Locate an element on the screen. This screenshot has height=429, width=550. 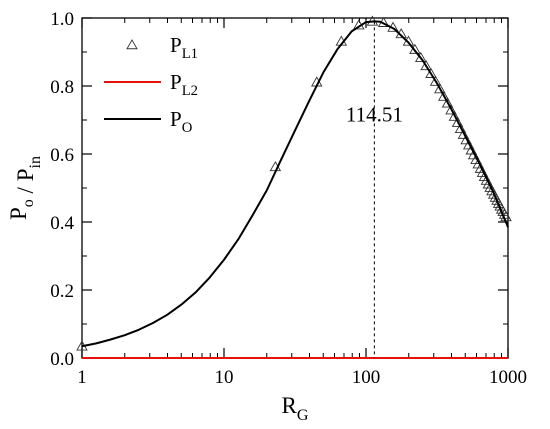
x-tick-label: 10 is located at coordinates (224, 377).